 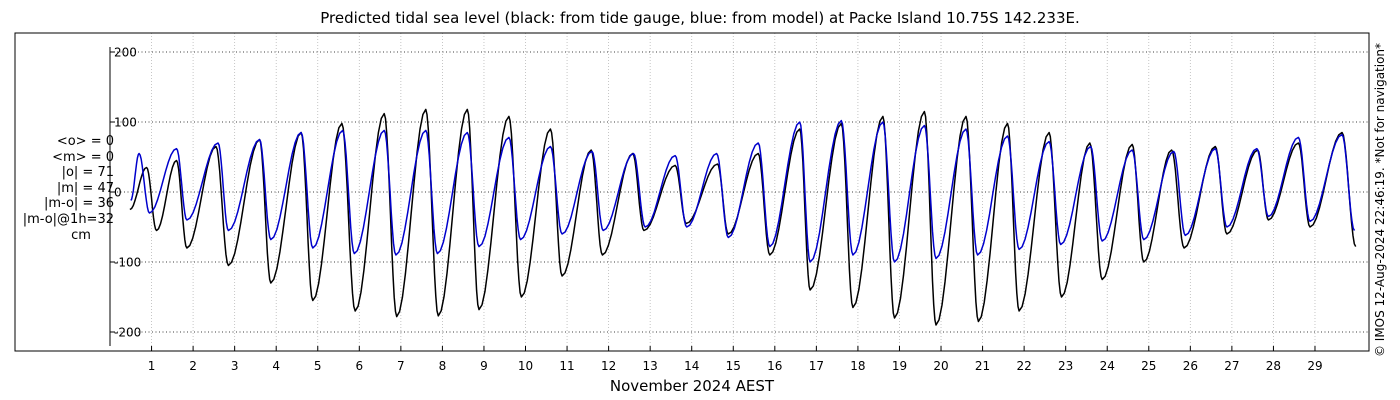 I want to click on x-tick-label: 26, so click(x=1190, y=366).